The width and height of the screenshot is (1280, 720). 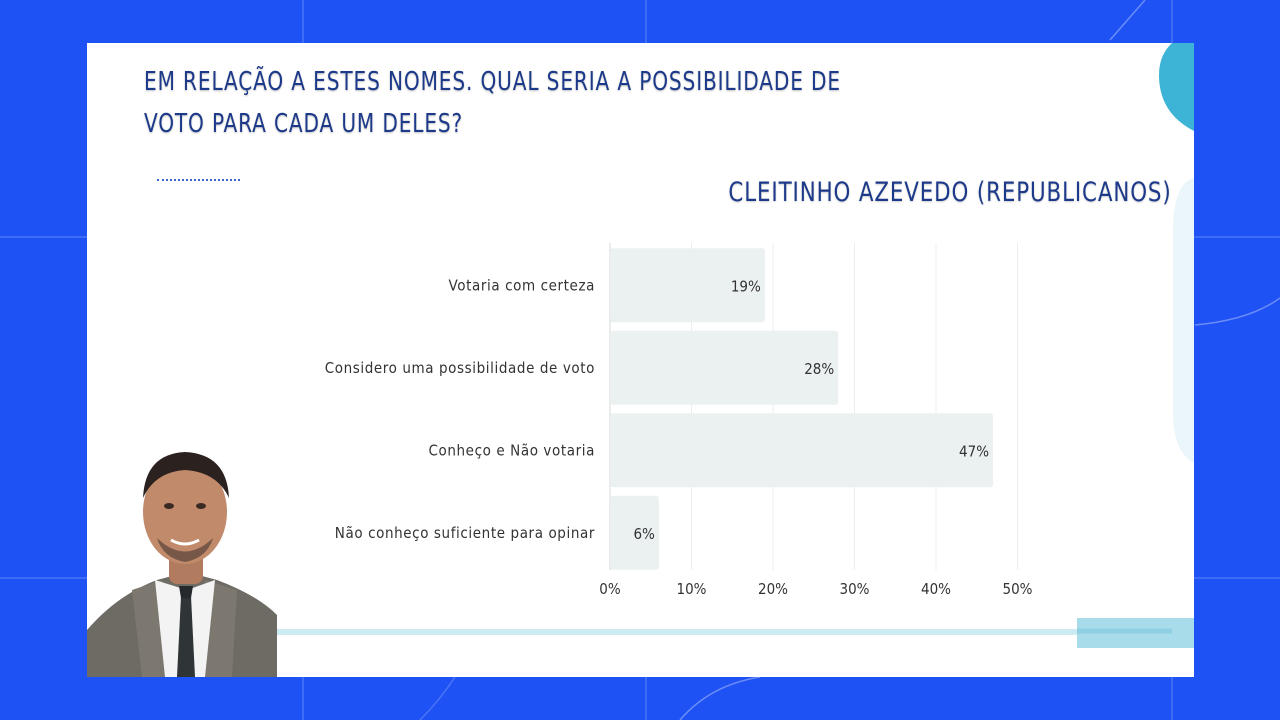 I want to click on category-label: Considero uma possibilidade de voto, so click(x=460, y=368).